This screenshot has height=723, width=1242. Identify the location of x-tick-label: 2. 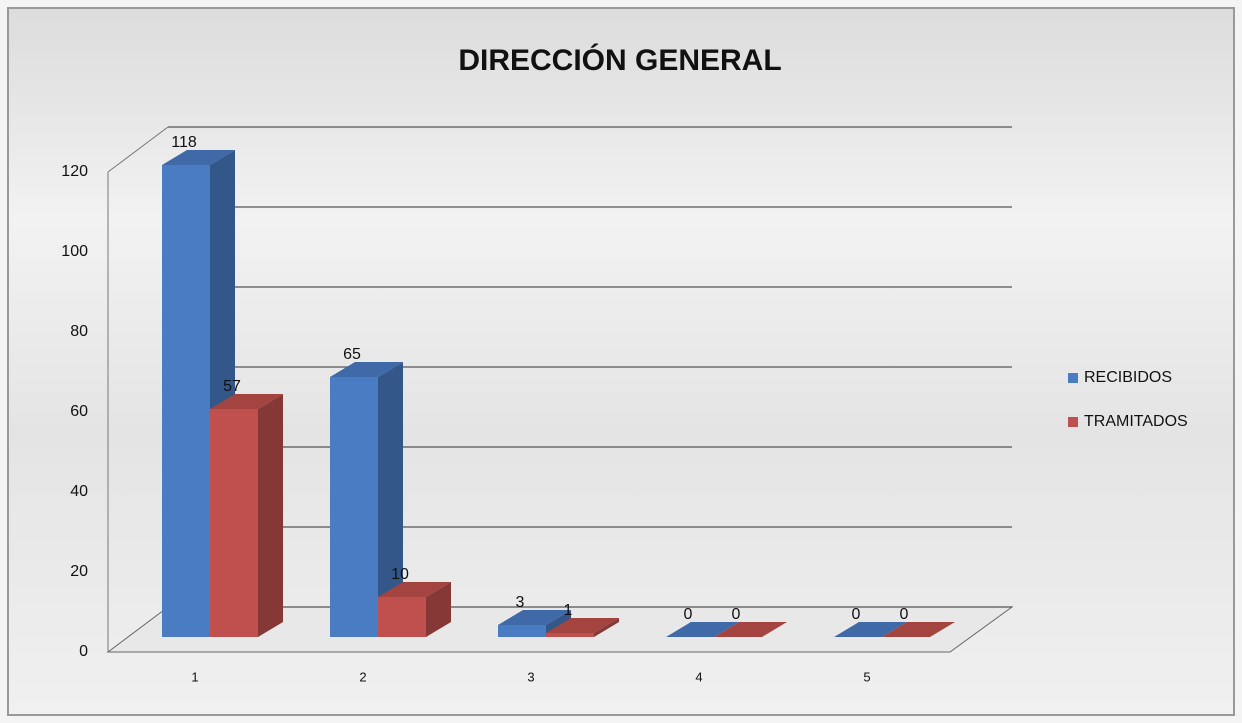
(362, 676).